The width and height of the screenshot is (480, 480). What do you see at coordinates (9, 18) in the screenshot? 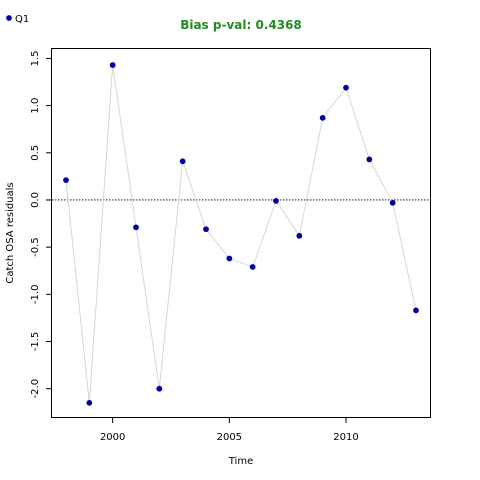
I see `legend-marker-q1` at bounding box center [9, 18].